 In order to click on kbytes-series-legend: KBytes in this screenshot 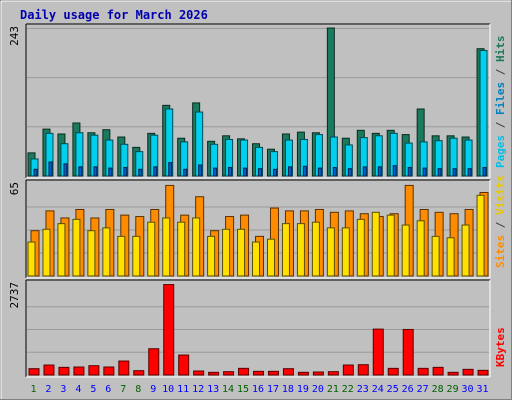, I will do `click(500, 347)`.